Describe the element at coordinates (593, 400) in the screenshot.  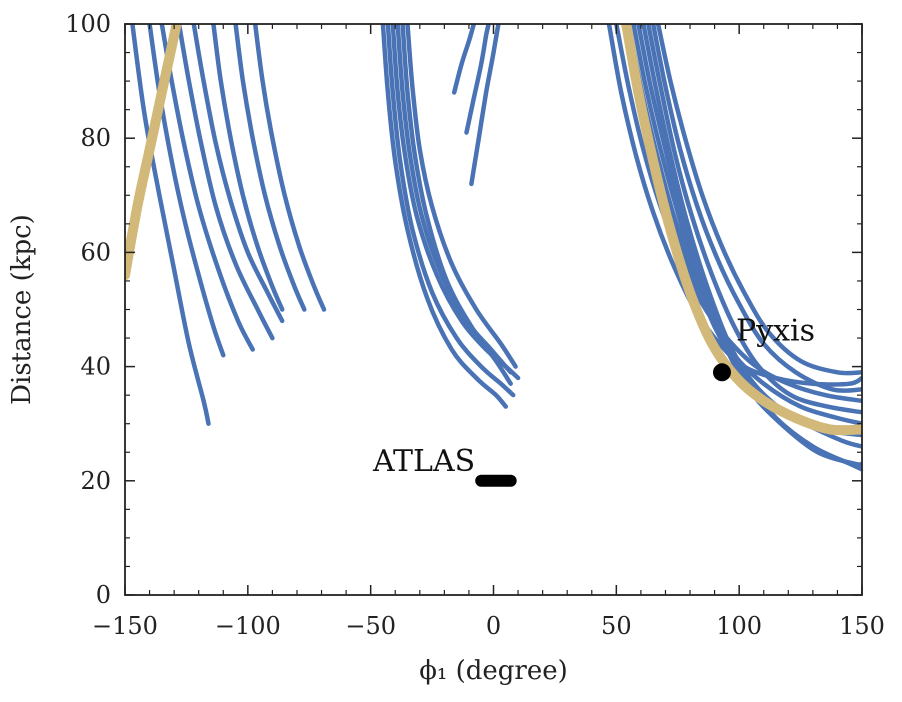
I see `annotation-layer: ATLAS Pyxis` at that location.